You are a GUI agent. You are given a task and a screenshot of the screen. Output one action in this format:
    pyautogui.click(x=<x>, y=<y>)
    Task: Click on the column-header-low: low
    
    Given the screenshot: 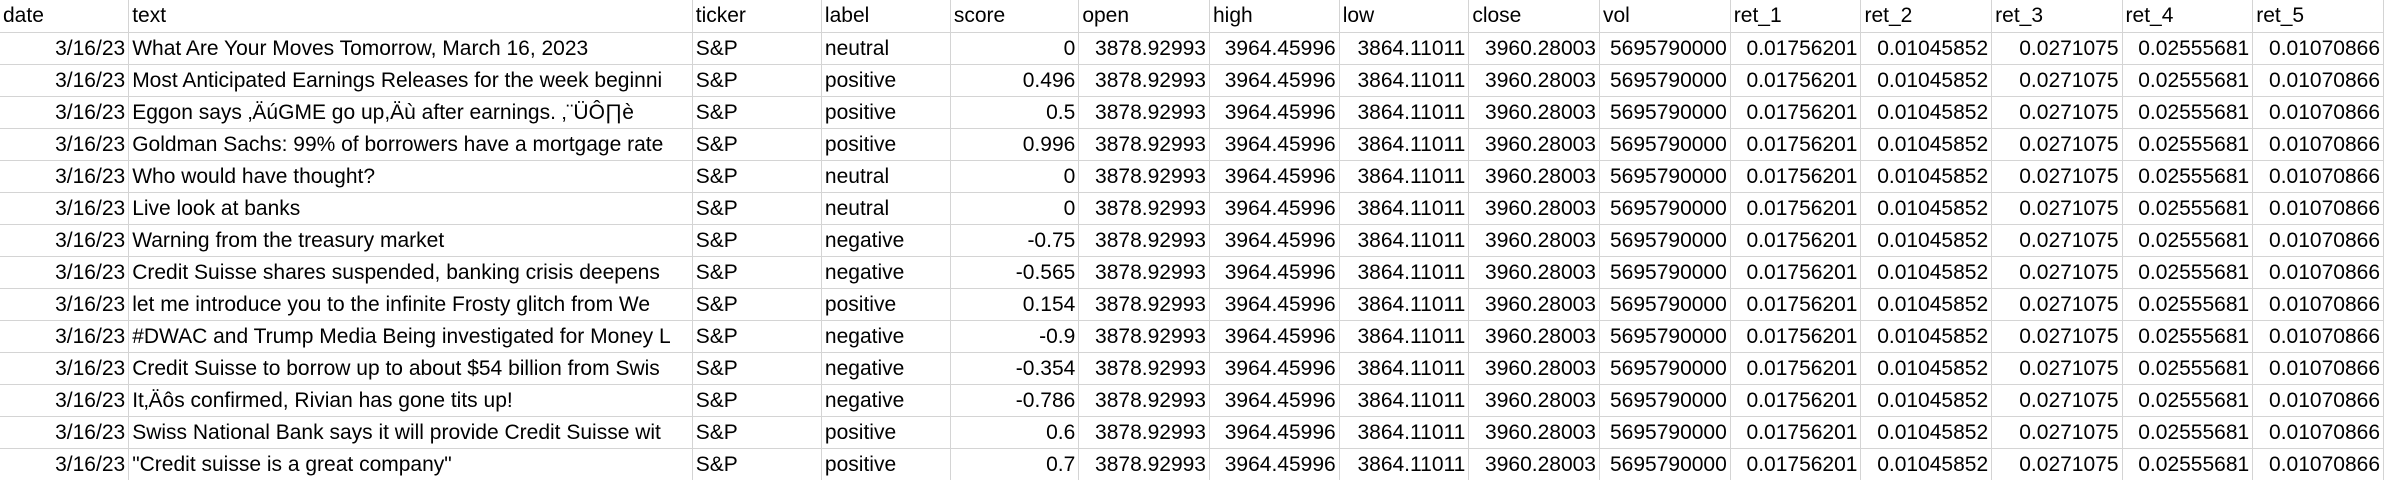 What is the action you would take?
    pyautogui.click(x=1404, y=16)
    